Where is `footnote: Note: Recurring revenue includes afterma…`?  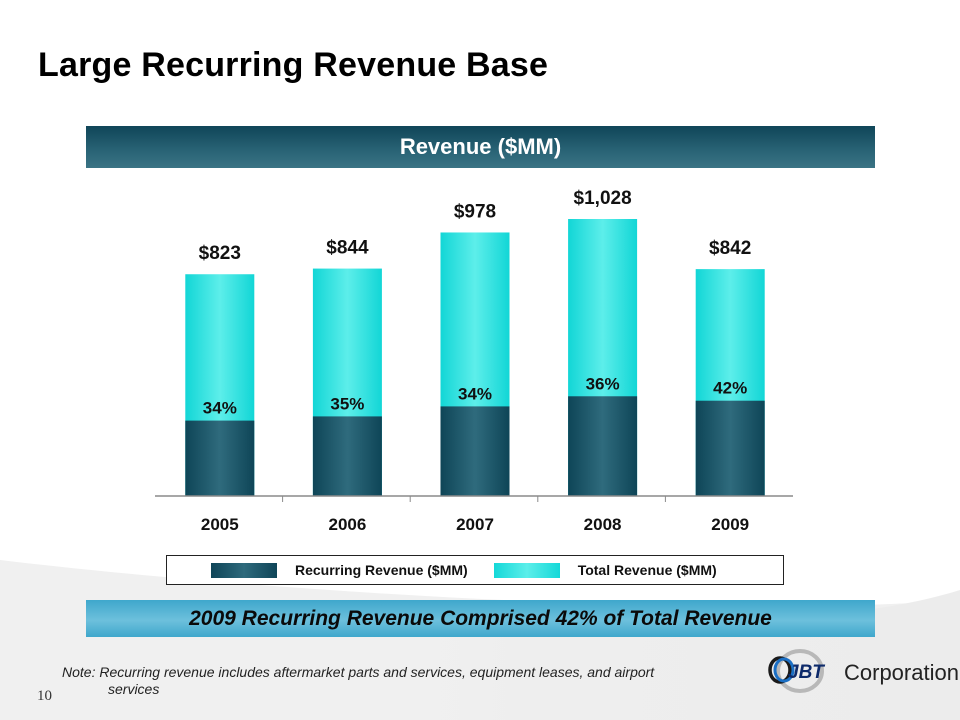 footnote: Note: Recurring revenue includes afterma… is located at coordinates (407, 681).